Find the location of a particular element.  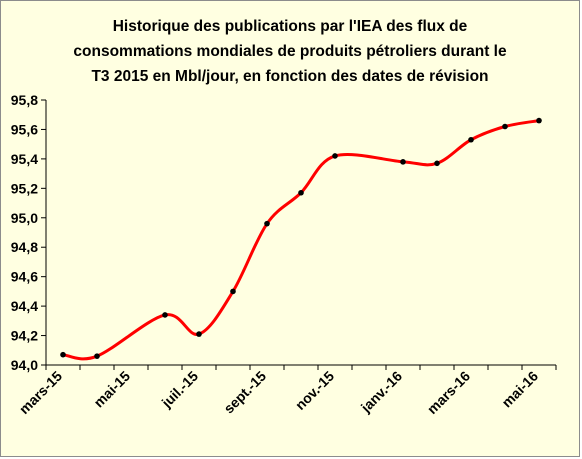

x-tick-label: juil.-15 is located at coordinates (180, 390).